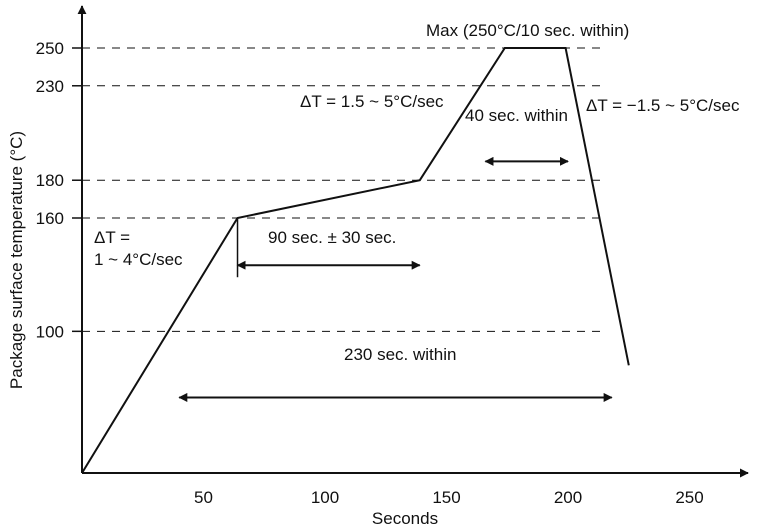 The image size is (770, 532). Describe the element at coordinates (372, 101) in the screenshot. I see `ramp-mid-annotation: ΔT = 1.5 ~ 5°C/sec` at that location.